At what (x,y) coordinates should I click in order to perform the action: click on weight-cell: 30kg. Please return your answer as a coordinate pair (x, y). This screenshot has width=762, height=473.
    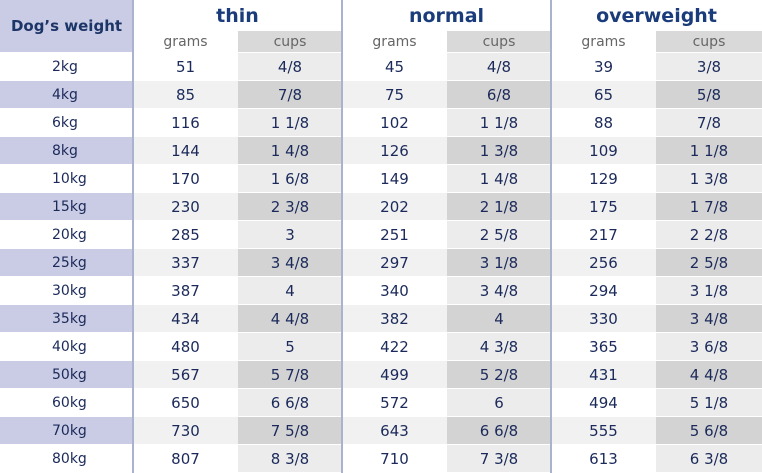
    Looking at the image, I should click on (66, 291).